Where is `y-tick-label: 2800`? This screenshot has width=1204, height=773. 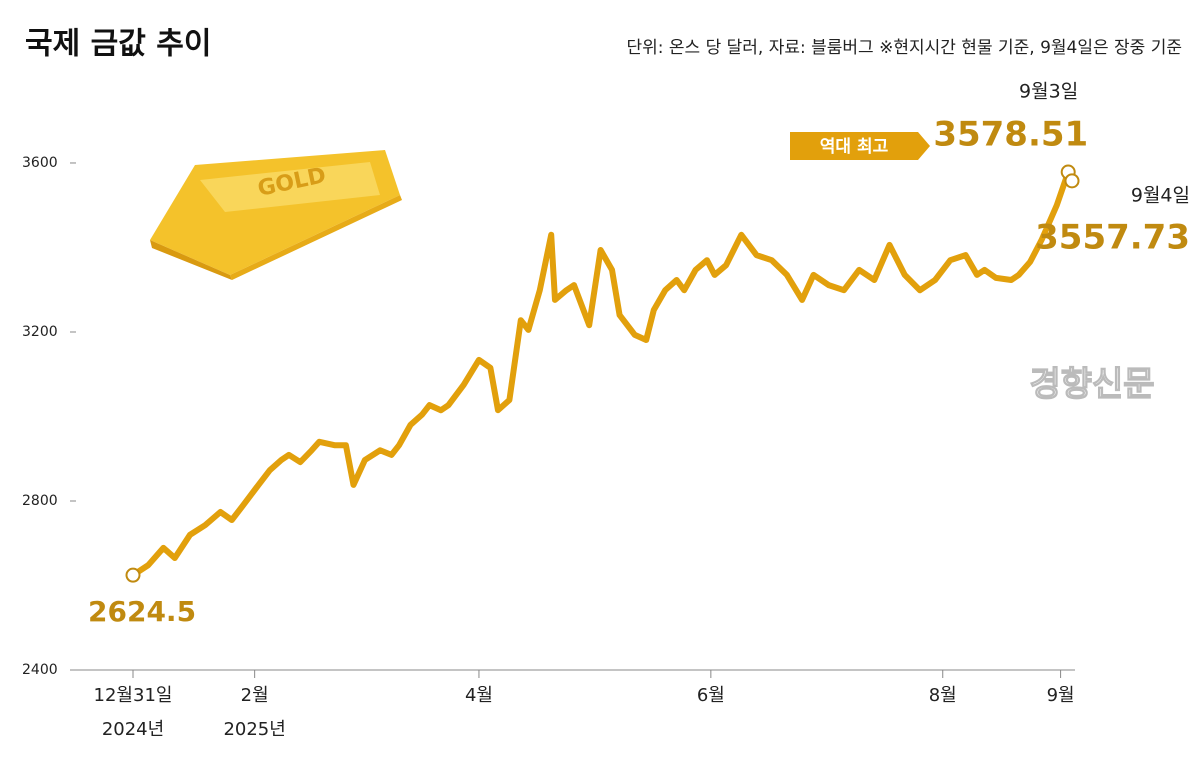
y-tick-label: 2800 is located at coordinates (40, 501).